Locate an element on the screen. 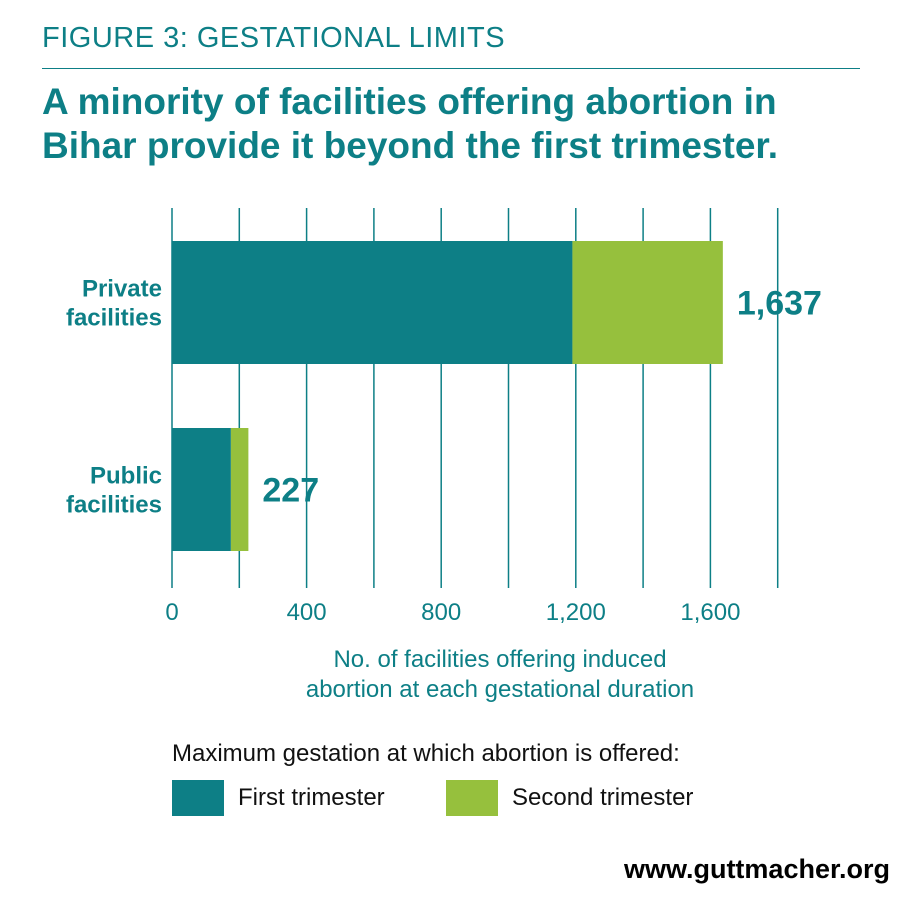 The height and width of the screenshot is (897, 900). category-label: Private is located at coordinates (122, 289).